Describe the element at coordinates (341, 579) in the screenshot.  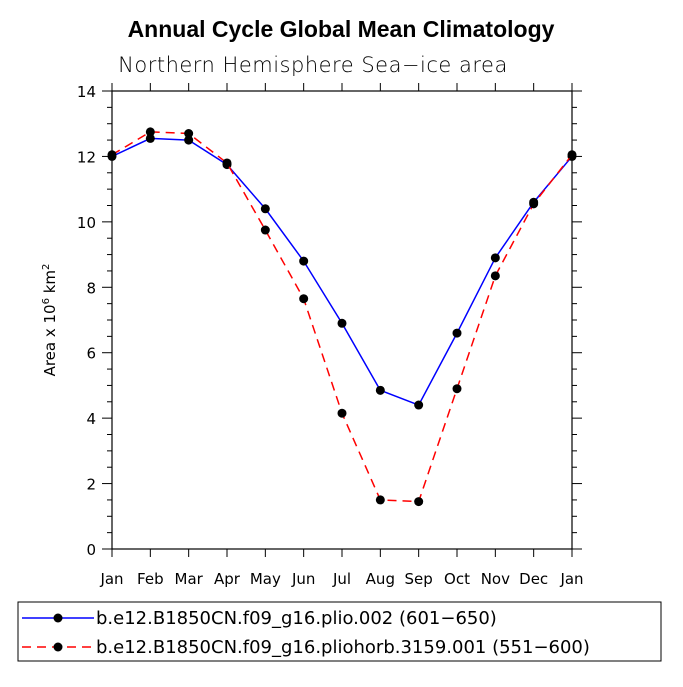
I see `x-tick-label: Jul` at that location.